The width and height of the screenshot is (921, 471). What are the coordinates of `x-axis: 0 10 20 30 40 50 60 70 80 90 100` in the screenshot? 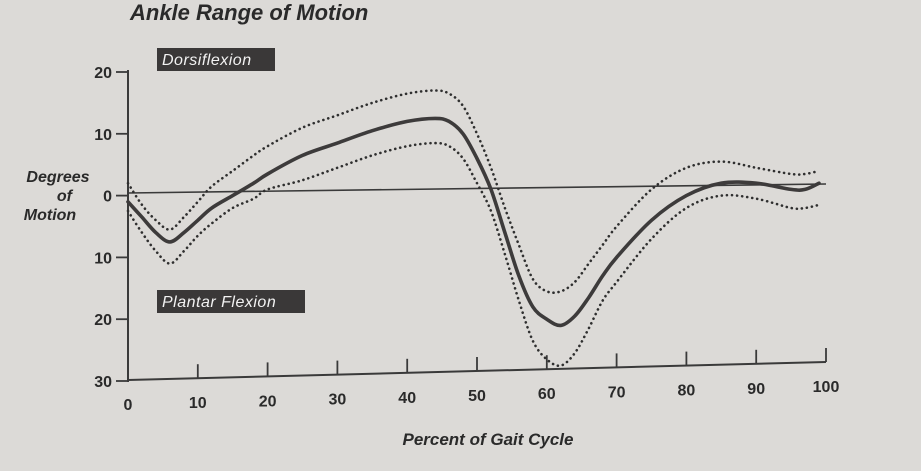 It's located at (482, 381).